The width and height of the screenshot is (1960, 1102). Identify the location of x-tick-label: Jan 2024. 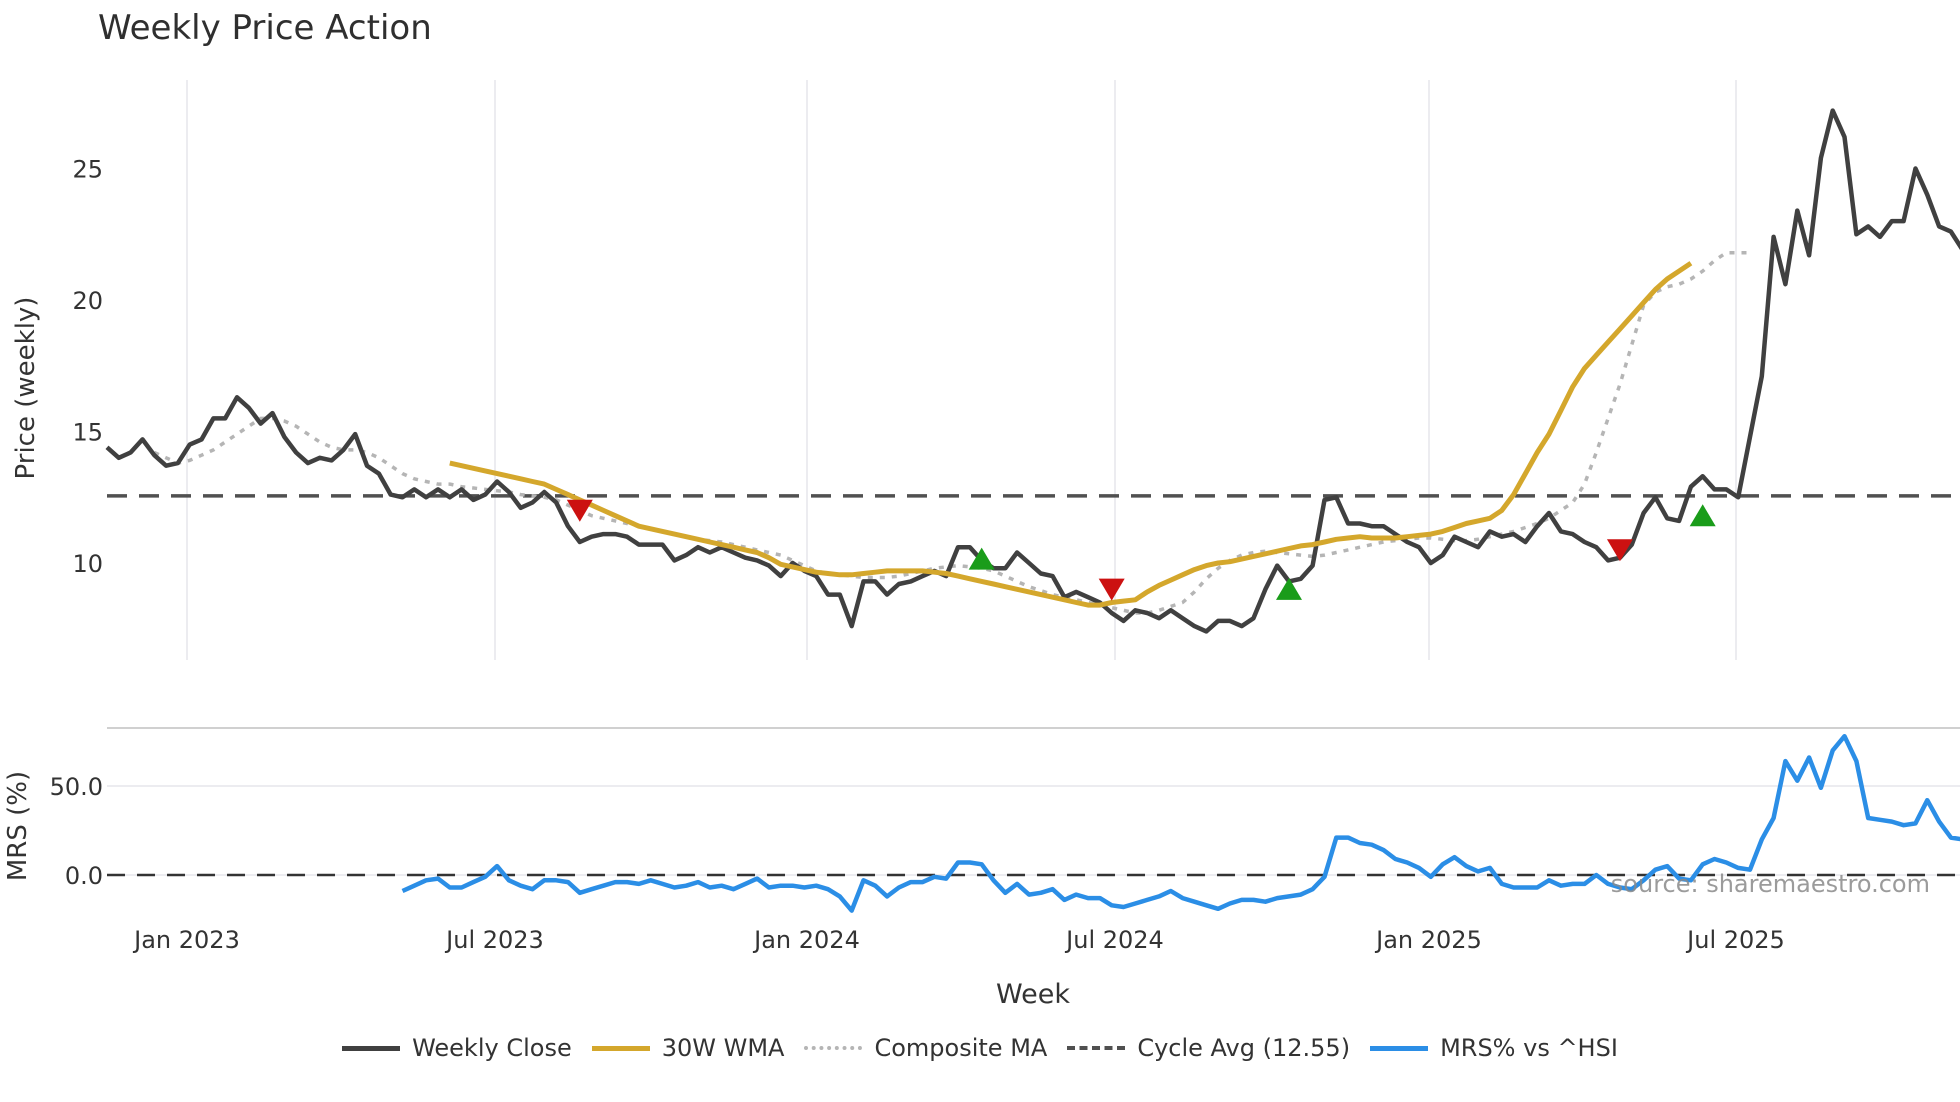
(806, 940).